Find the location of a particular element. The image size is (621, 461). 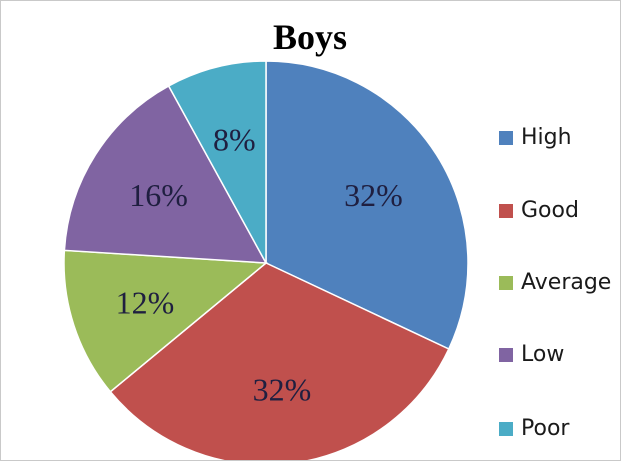

data-label-low: 16% is located at coordinates (158, 195).